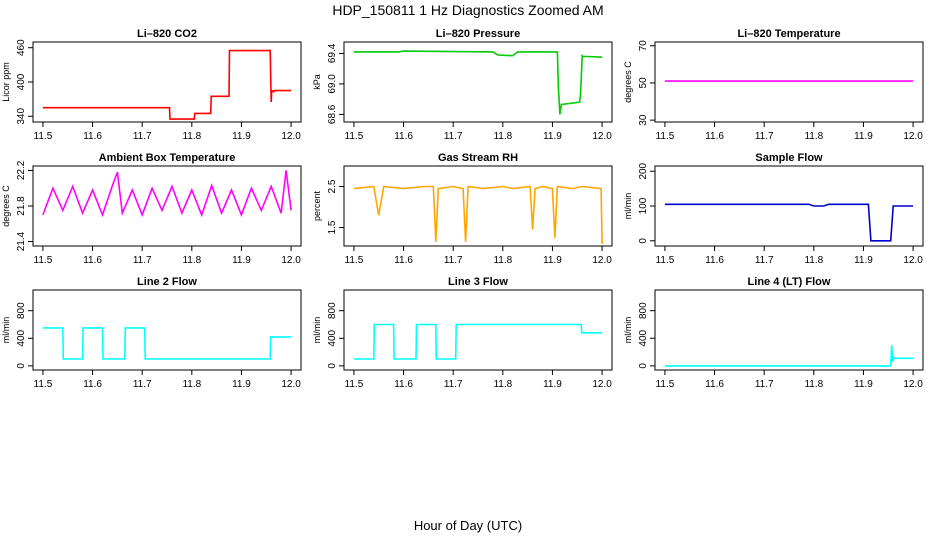 The height and width of the screenshot is (540, 936). Describe the element at coordinates (468, 10) in the screenshot. I see `main-title: HDP_150811 1 Hz Diagnostics Zoomed AM` at that location.